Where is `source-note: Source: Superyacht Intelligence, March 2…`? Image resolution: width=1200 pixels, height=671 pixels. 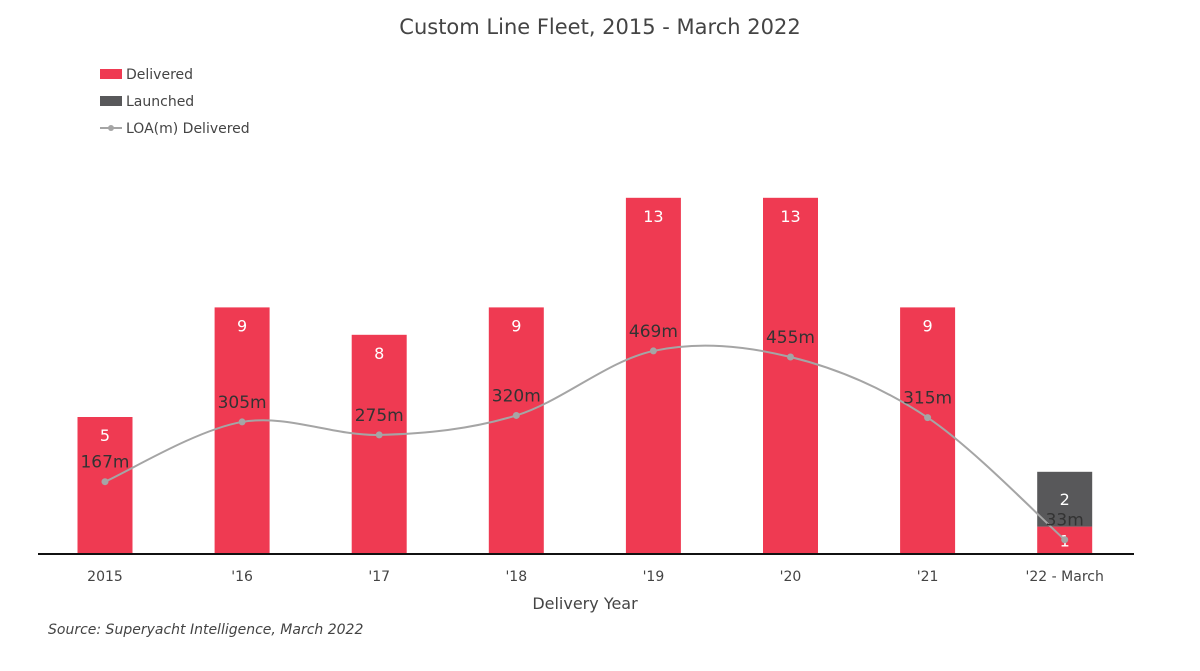
source-note: Source: Superyacht Intelligence, March 2… is located at coordinates (205, 630).